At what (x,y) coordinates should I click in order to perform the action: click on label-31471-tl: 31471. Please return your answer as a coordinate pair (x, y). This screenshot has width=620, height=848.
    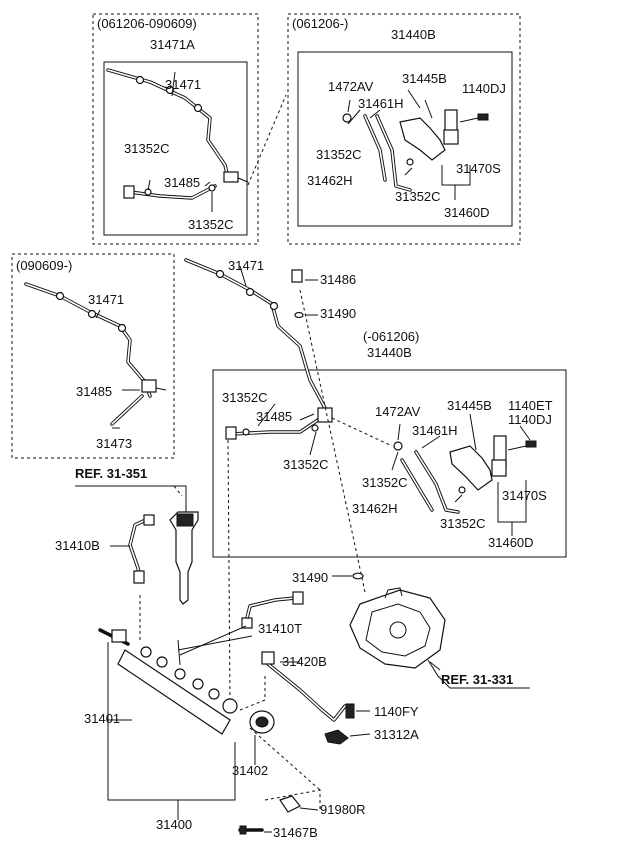
    Looking at the image, I should click on (183, 84).